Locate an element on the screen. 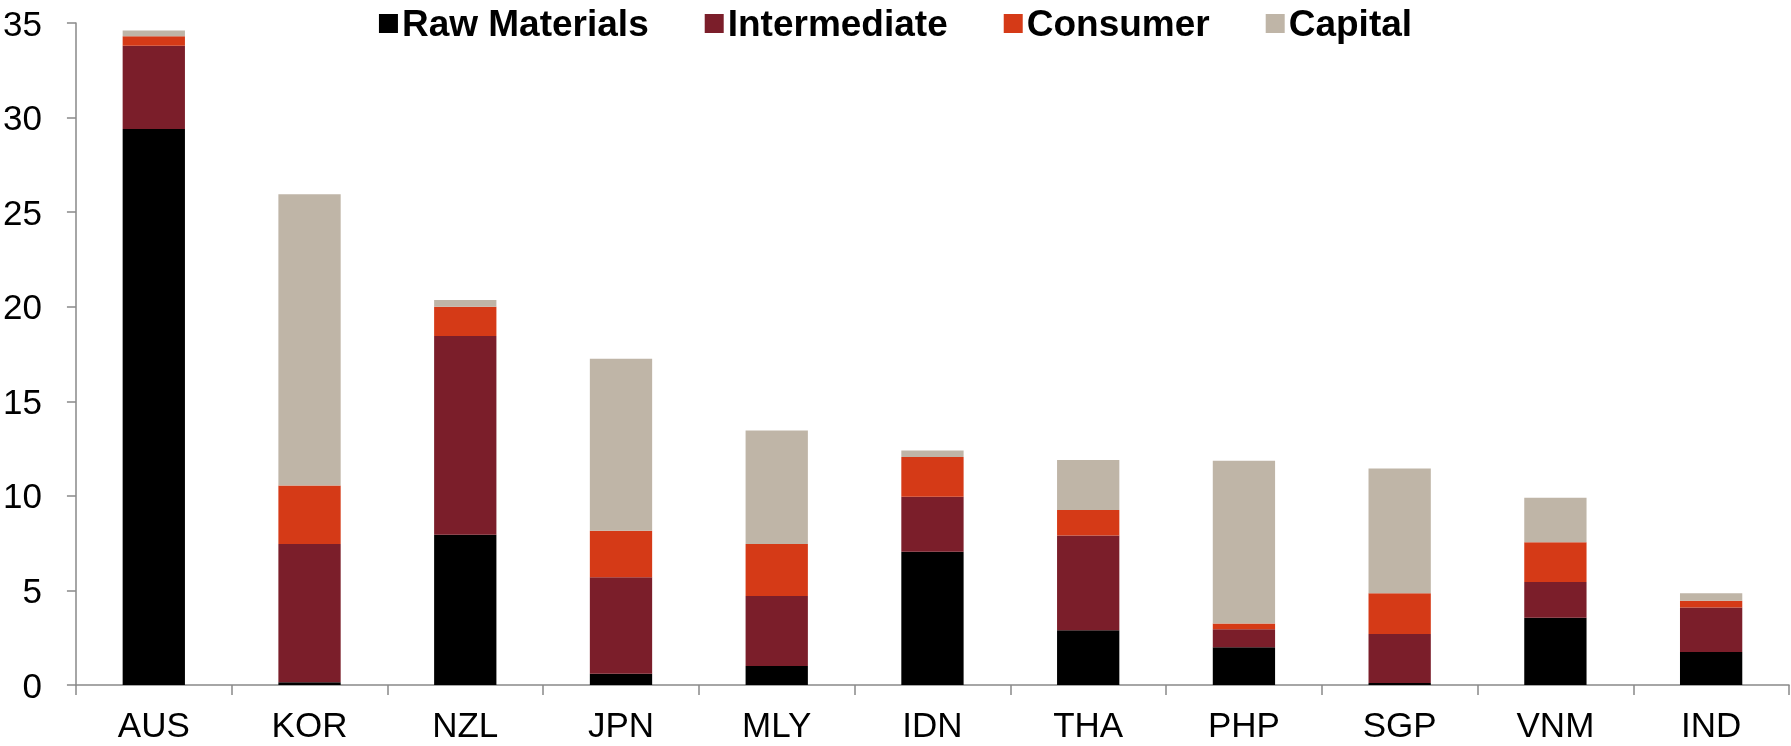 Image resolution: width=1791 pixels, height=746 pixels. y-tick-label: 5 is located at coordinates (32, 590).